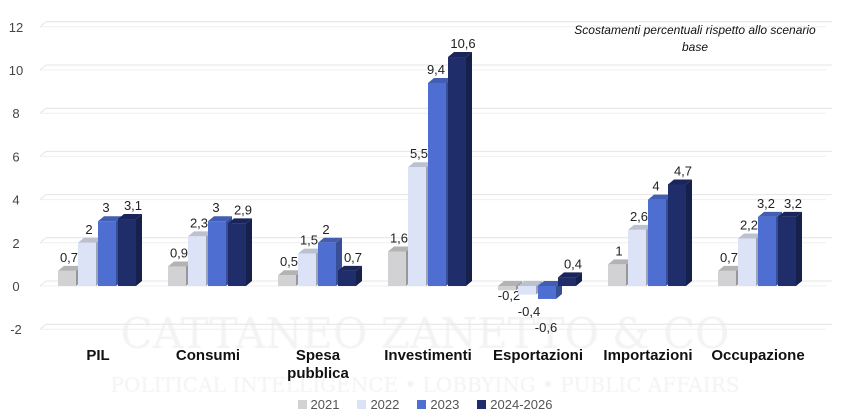 Image resolution: width=850 pixels, height=415 pixels. I want to click on y-tick-label: 8, so click(15, 113).